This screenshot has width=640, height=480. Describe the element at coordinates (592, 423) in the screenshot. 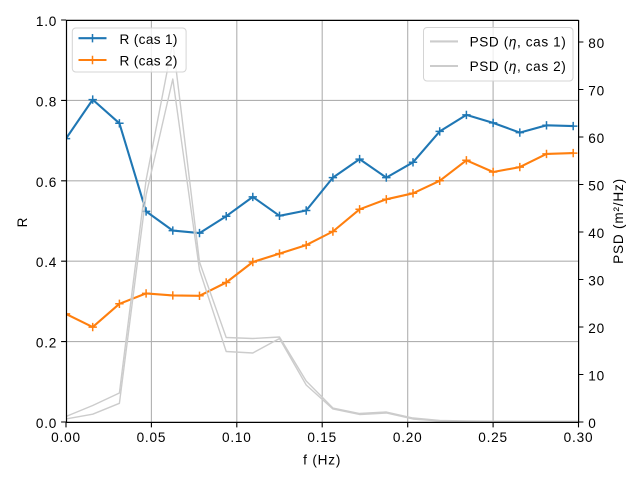

I see `svg-text: 0` at that location.